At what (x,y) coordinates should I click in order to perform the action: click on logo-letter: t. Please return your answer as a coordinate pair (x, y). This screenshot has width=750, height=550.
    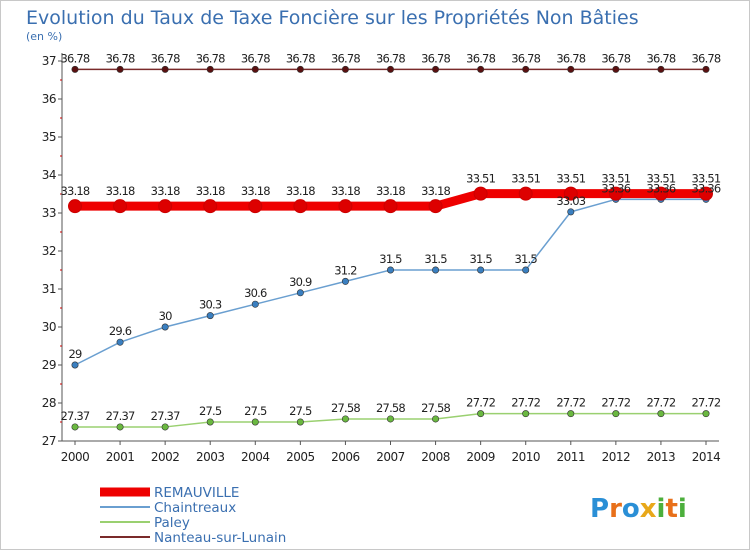
    Looking at the image, I should click on (671, 509).